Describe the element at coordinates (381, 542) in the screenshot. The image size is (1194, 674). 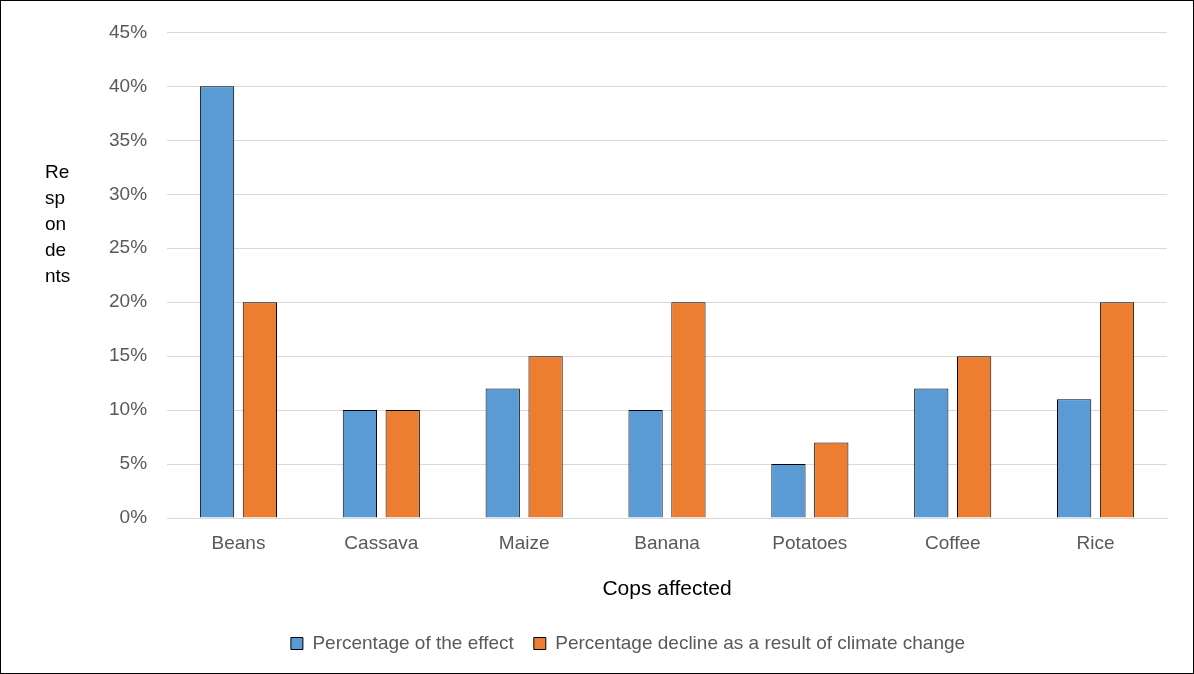
I see `x-tick-label: Cassava` at that location.